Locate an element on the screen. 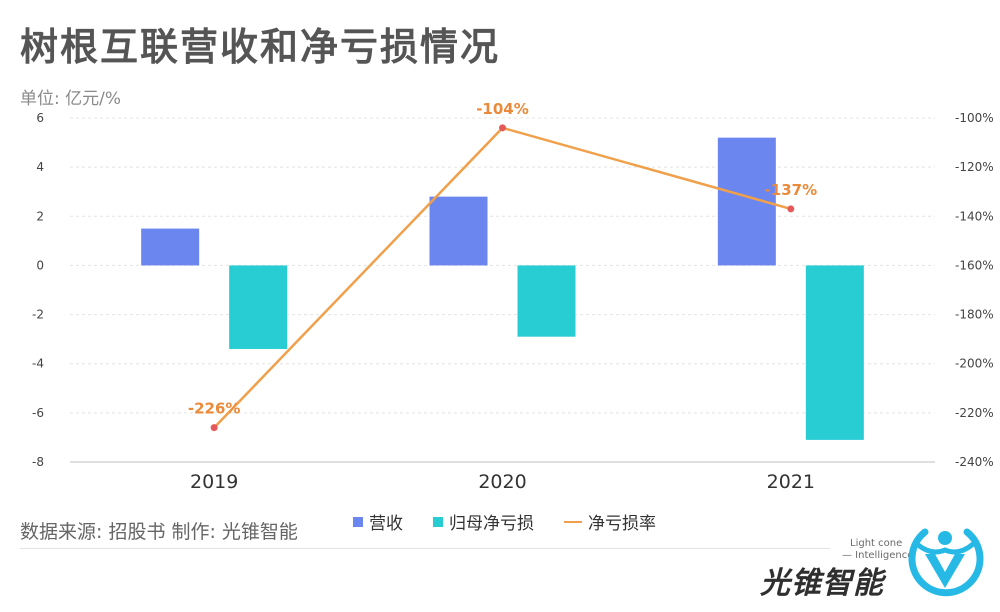  y-left-tick-label: -6 is located at coordinates (38, 413).